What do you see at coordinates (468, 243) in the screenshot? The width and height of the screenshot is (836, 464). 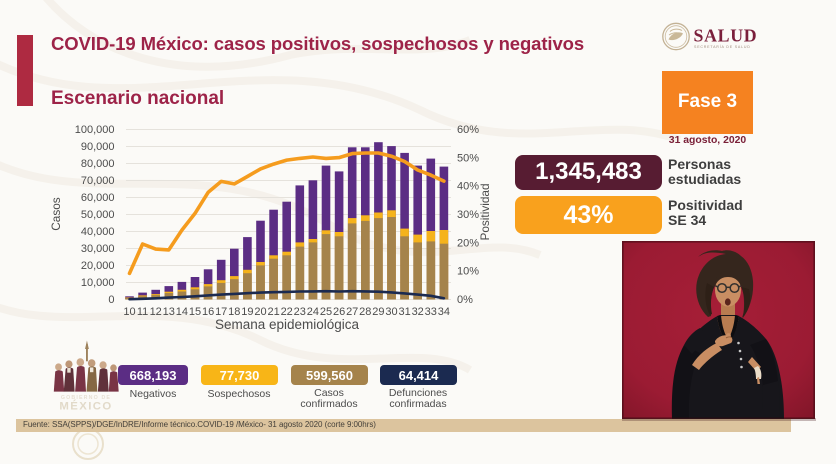 I see `svg-text: 20%` at bounding box center [468, 243].